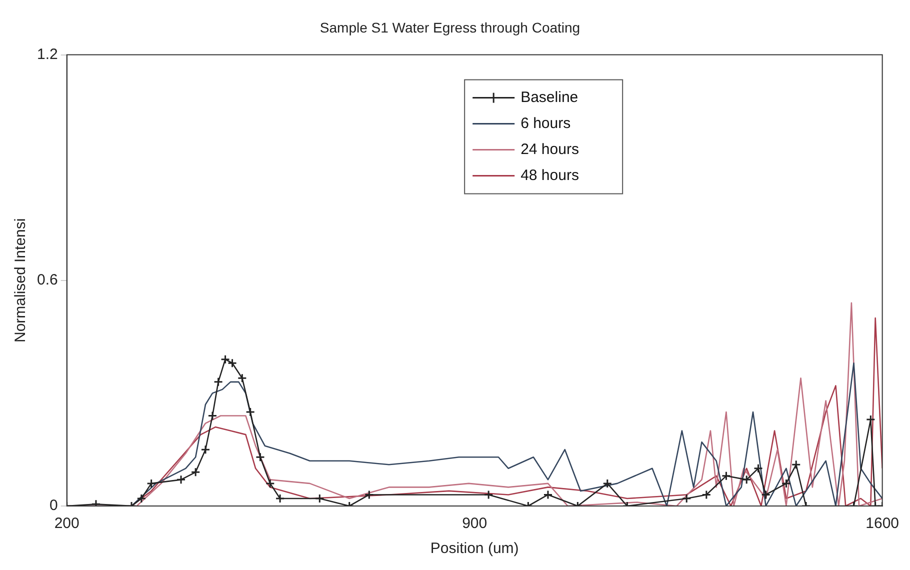 The height and width of the screenshot is (570, 910). I want to click on x-tick-label: 1600, so click(883, 523).